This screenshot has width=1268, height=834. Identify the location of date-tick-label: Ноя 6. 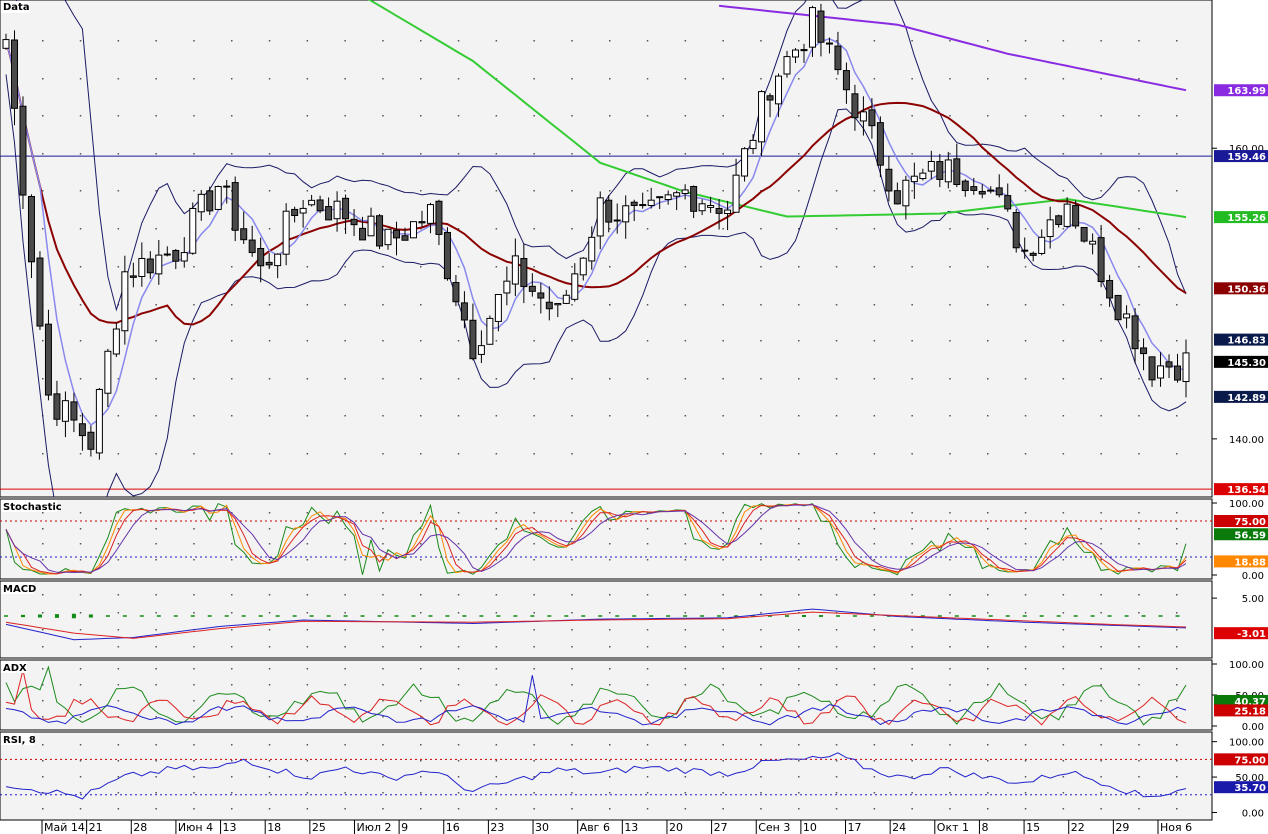
(1176, 827).